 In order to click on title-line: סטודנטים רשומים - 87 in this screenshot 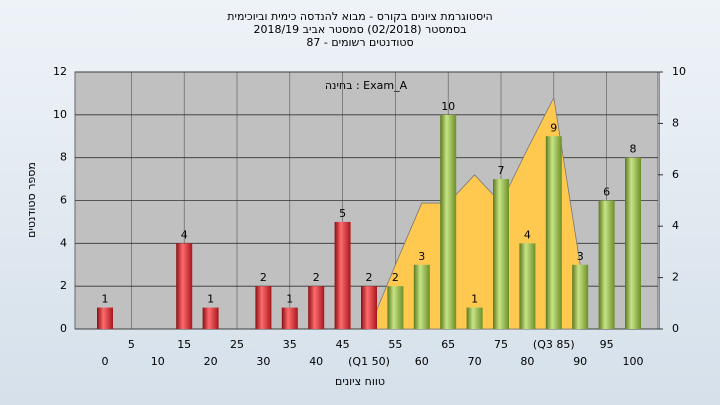, I will do `click(359, 42)`.